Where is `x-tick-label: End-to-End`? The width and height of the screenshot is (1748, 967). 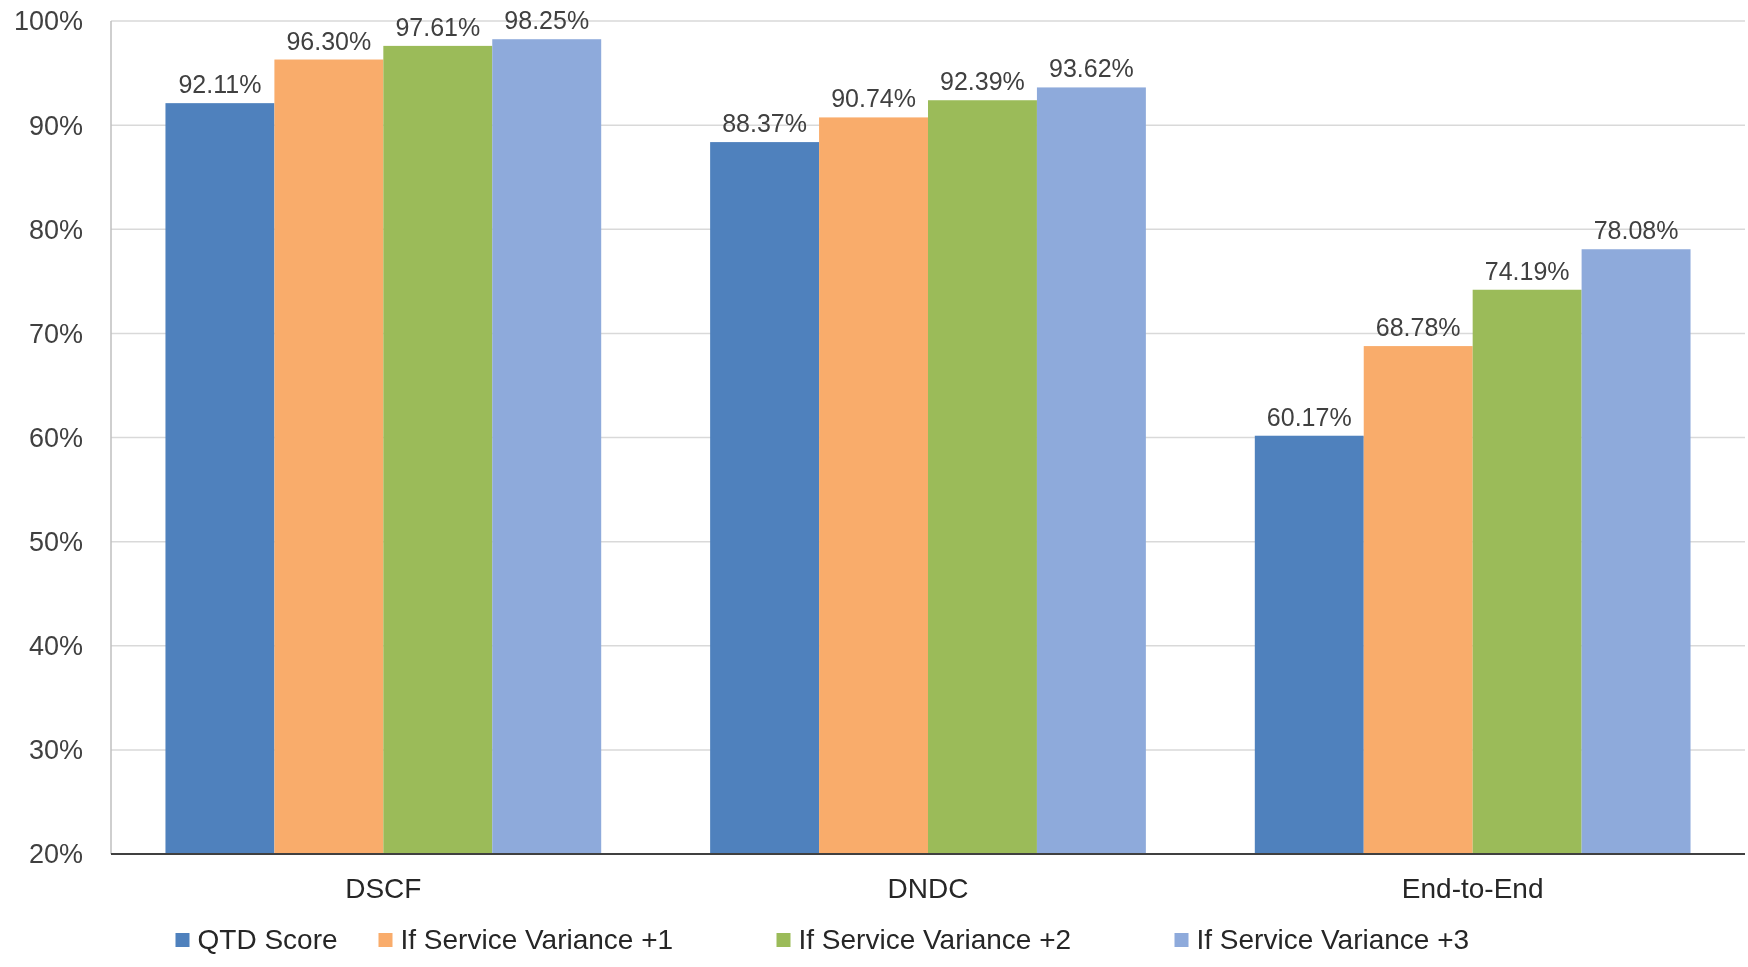
x-tick-label: End-to-End is located at coordinates (1472, 888).